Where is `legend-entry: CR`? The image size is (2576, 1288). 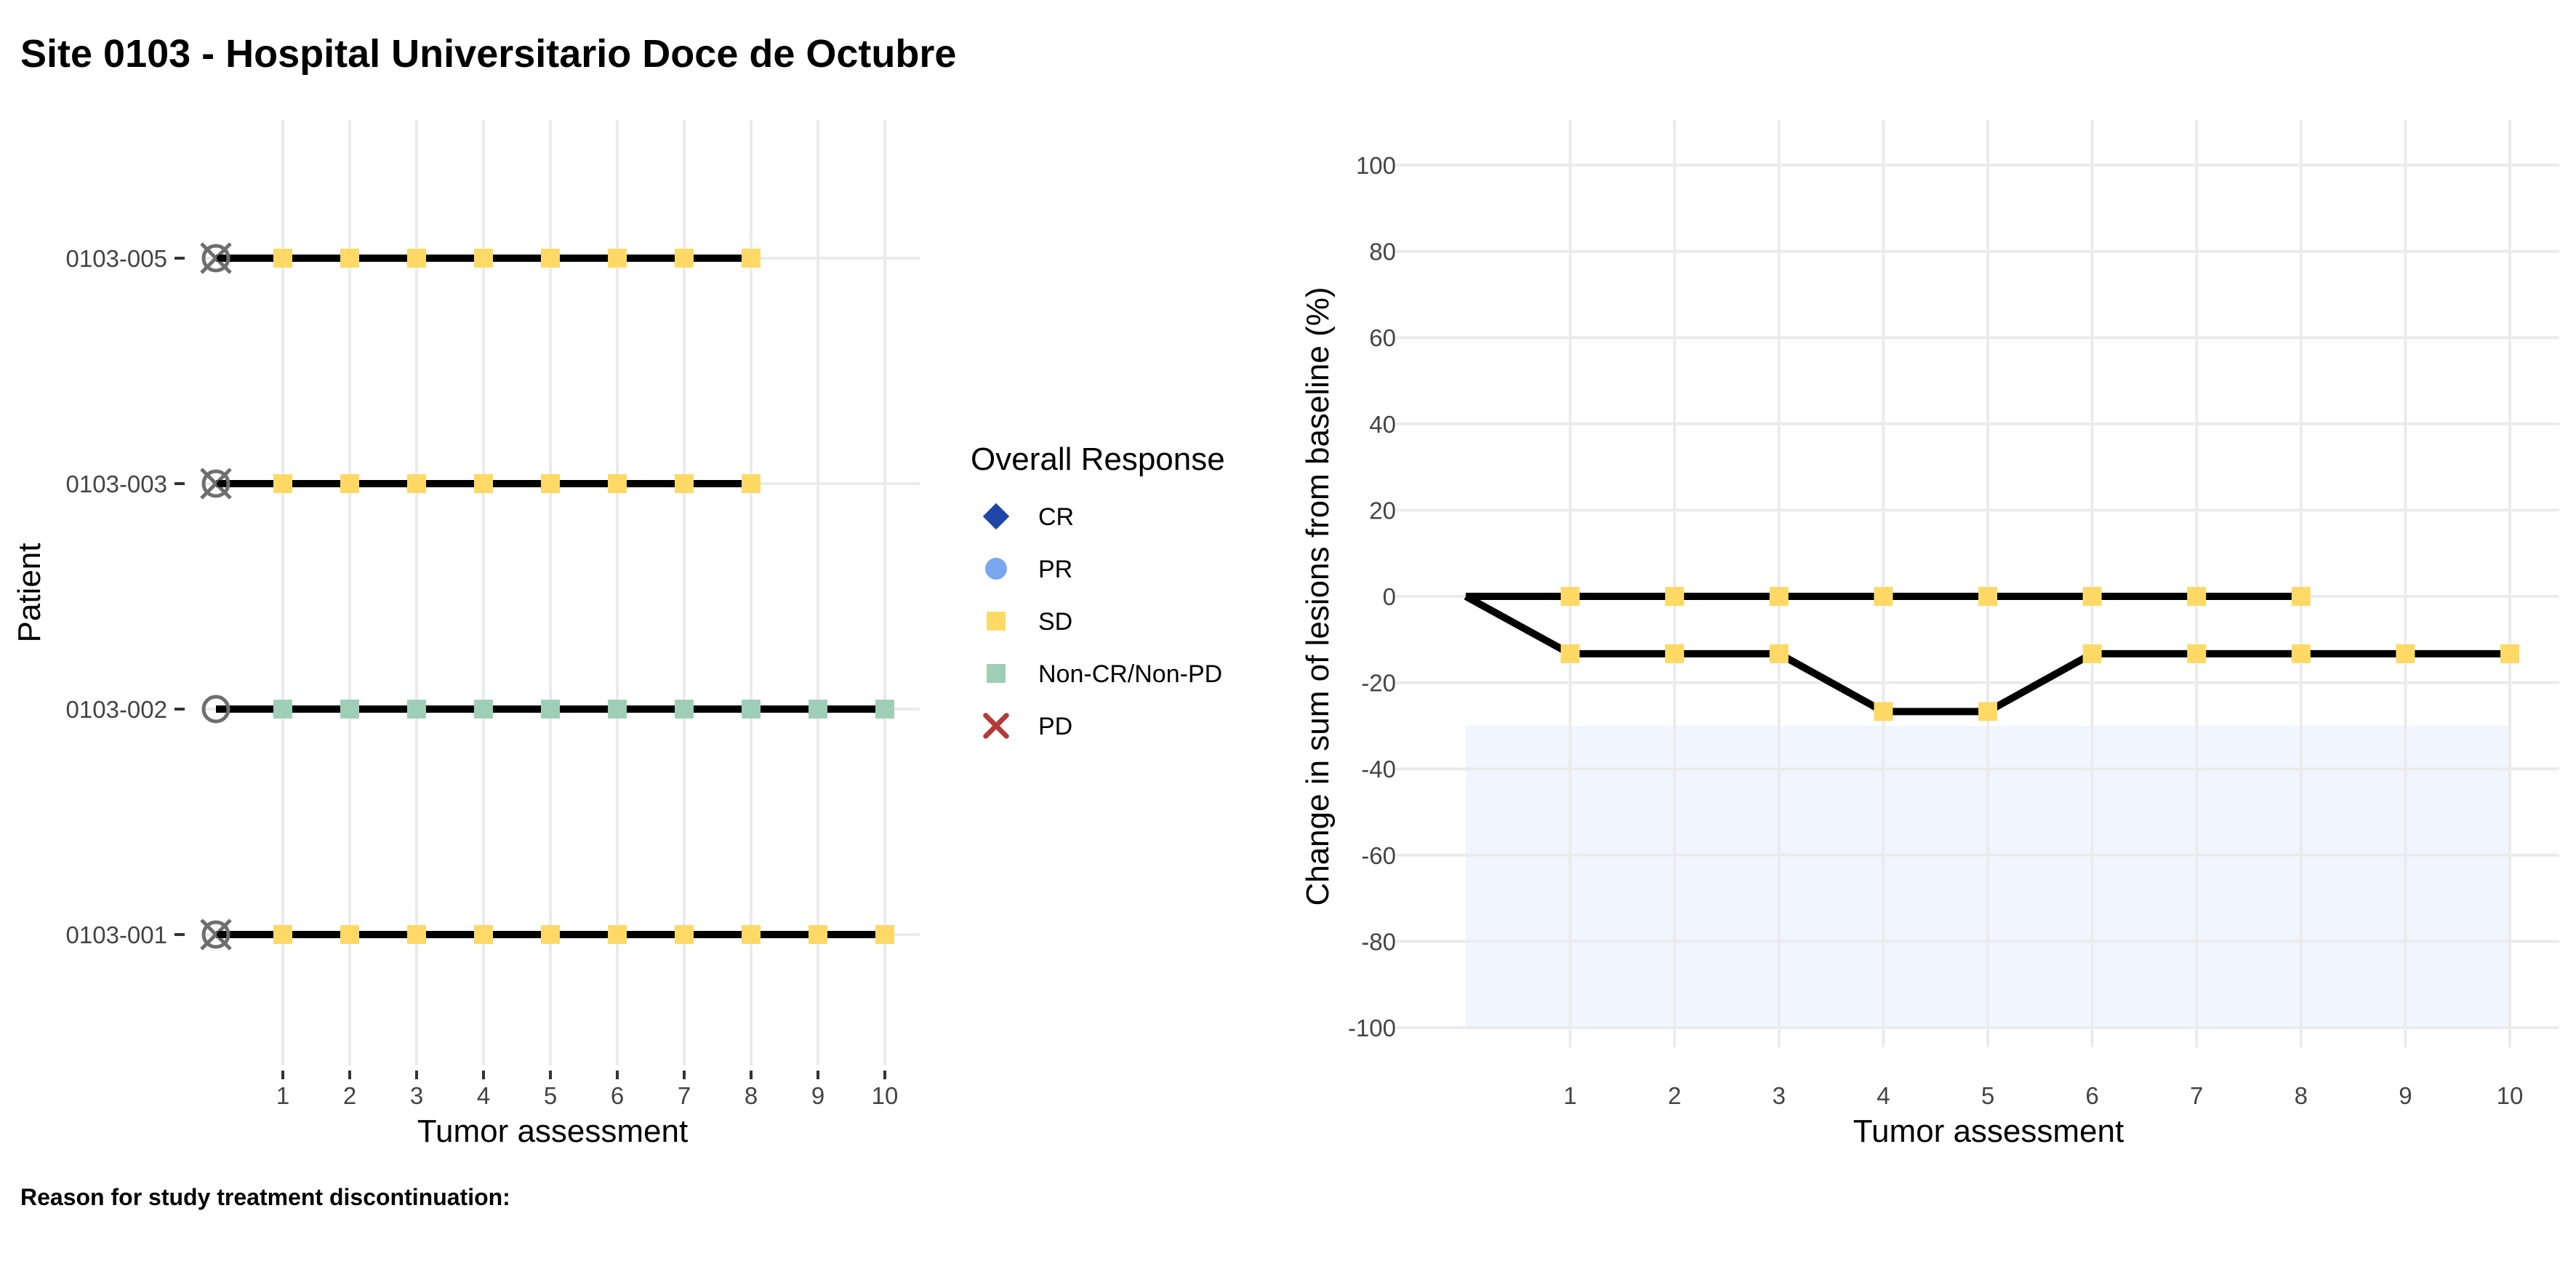 legend-entry: CR is located at coordinates (1056, 517).